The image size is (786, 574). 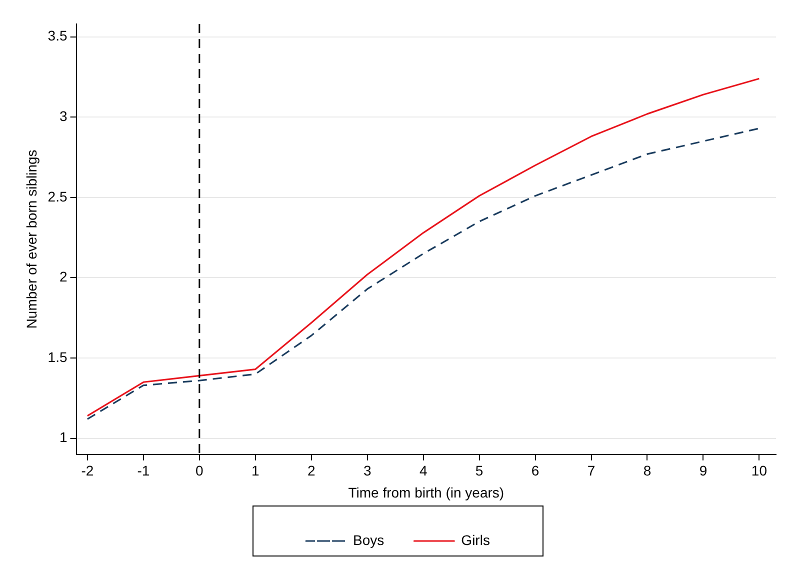 I want to click on x-axis-title: Time from birth (in years), so click(x=426, y=492).